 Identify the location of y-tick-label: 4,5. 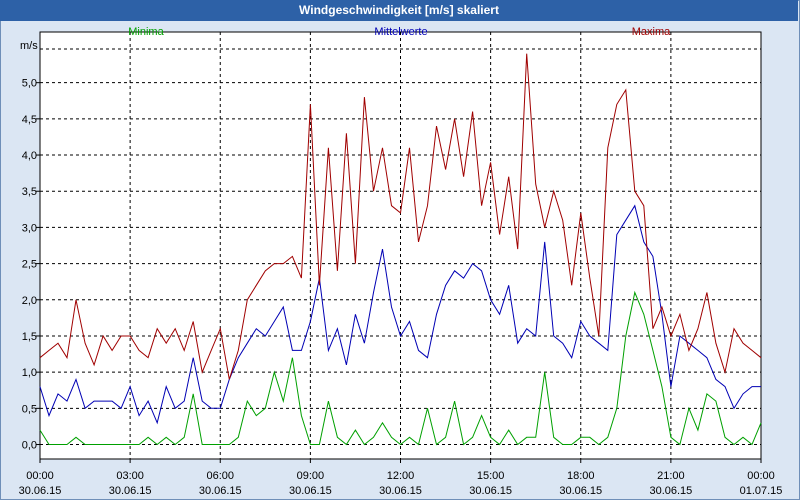
(29, 120).